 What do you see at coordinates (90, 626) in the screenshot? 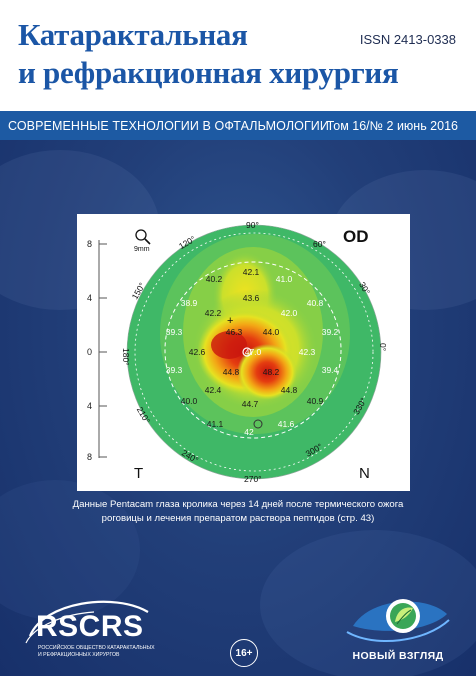
I see `rscrs-name: RSCRS` at bounding box center [90, 626].